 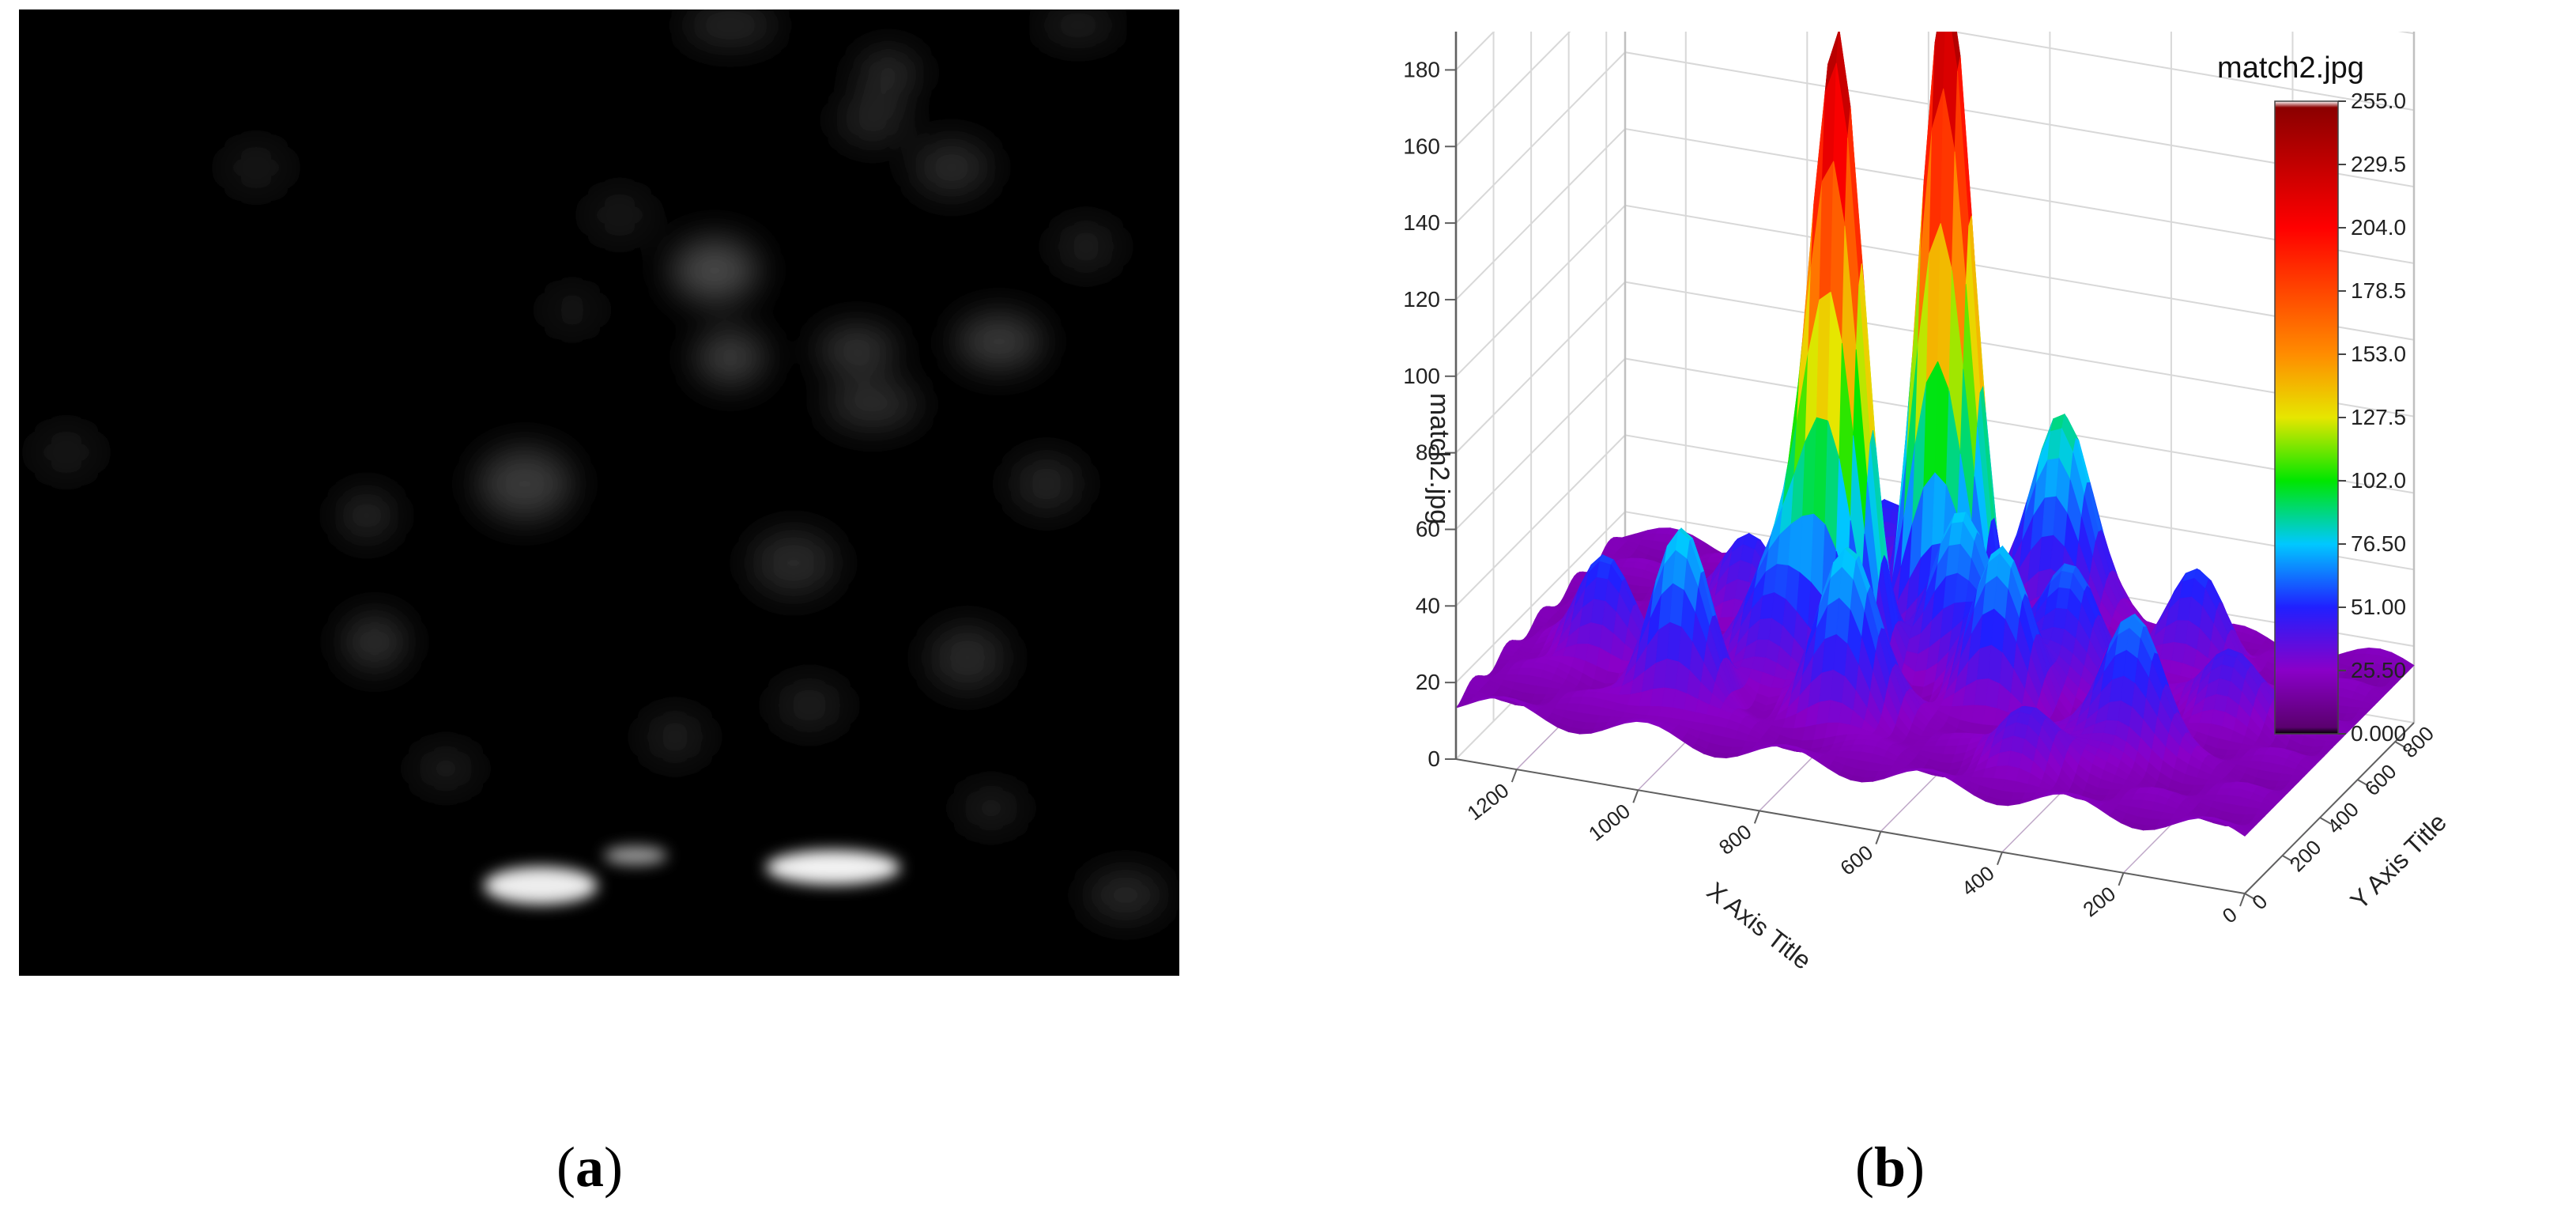 I want to click on gridline-z-wall, so click(x=1935, y=89).